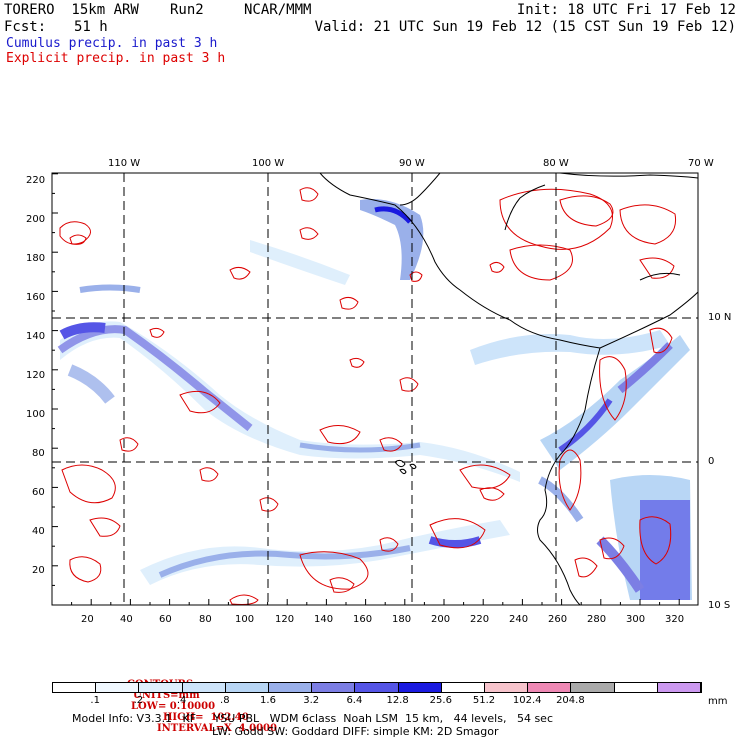 This screenshot has width=740, height=740. Describe the element at coordinates (484, 700) in the screenshot. I see `colorbar-tick-label: 51.2` at that location.